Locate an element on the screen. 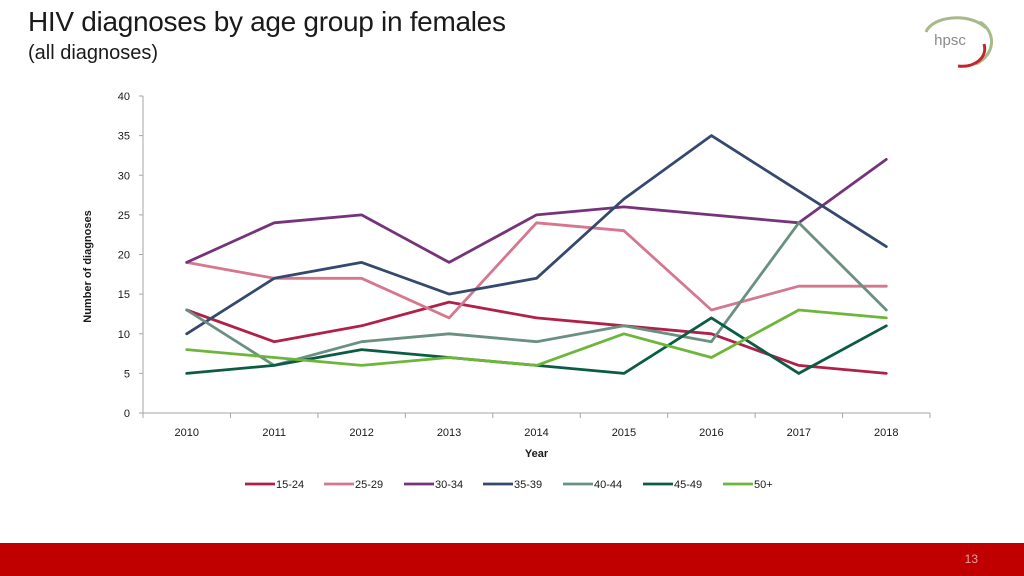  y-tick-label: 35 is located at coordinates (124, 137).